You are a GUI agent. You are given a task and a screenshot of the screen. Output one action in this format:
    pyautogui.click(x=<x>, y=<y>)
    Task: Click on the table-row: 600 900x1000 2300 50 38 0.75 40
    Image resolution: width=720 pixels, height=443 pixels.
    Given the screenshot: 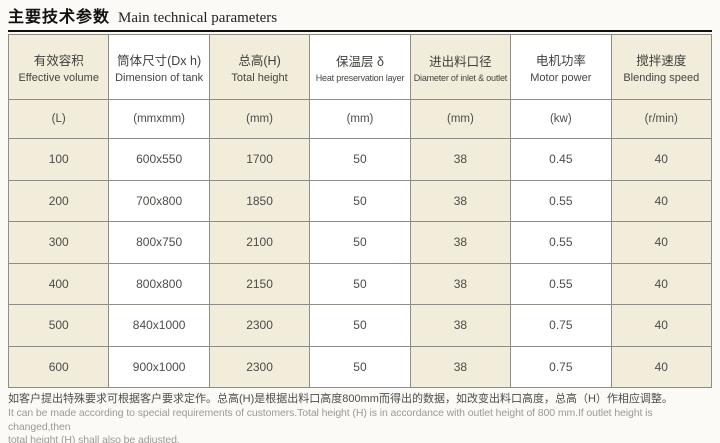 What is the action you would take?
    pyautogui.click(x=360, y=366)
    